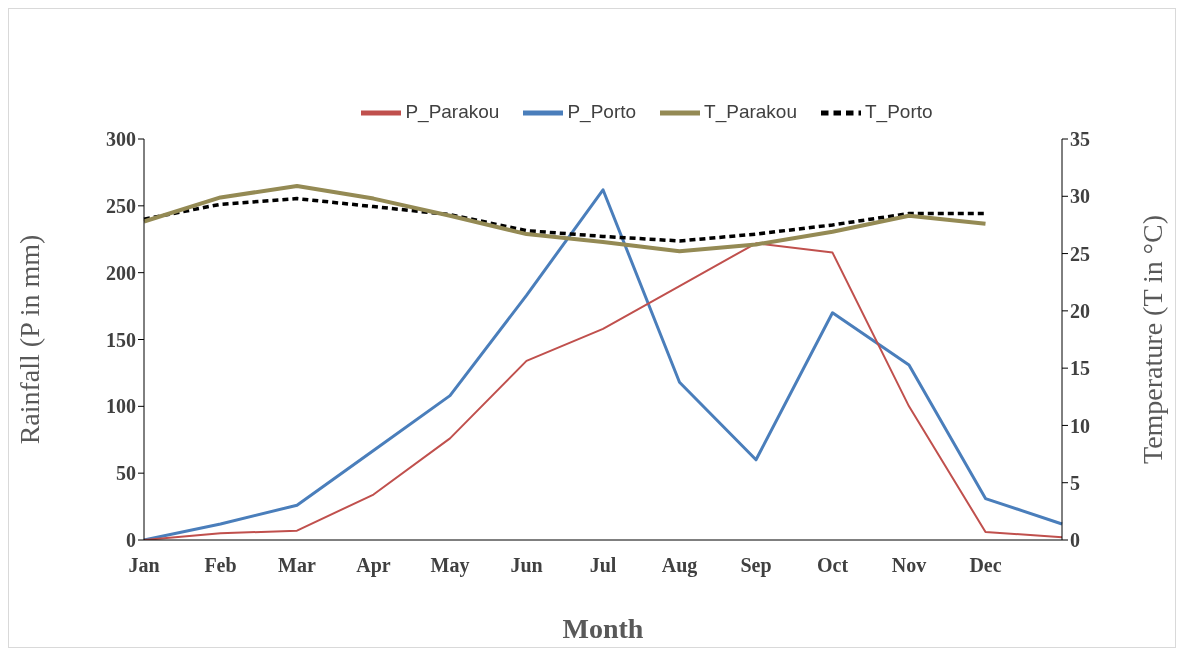 Image resolution: width=1184 pixels, height=655 pixels. Describe the element at coordinates (1080, 368) in the screenshot. I see `y2-tick-label: 15` at that location.